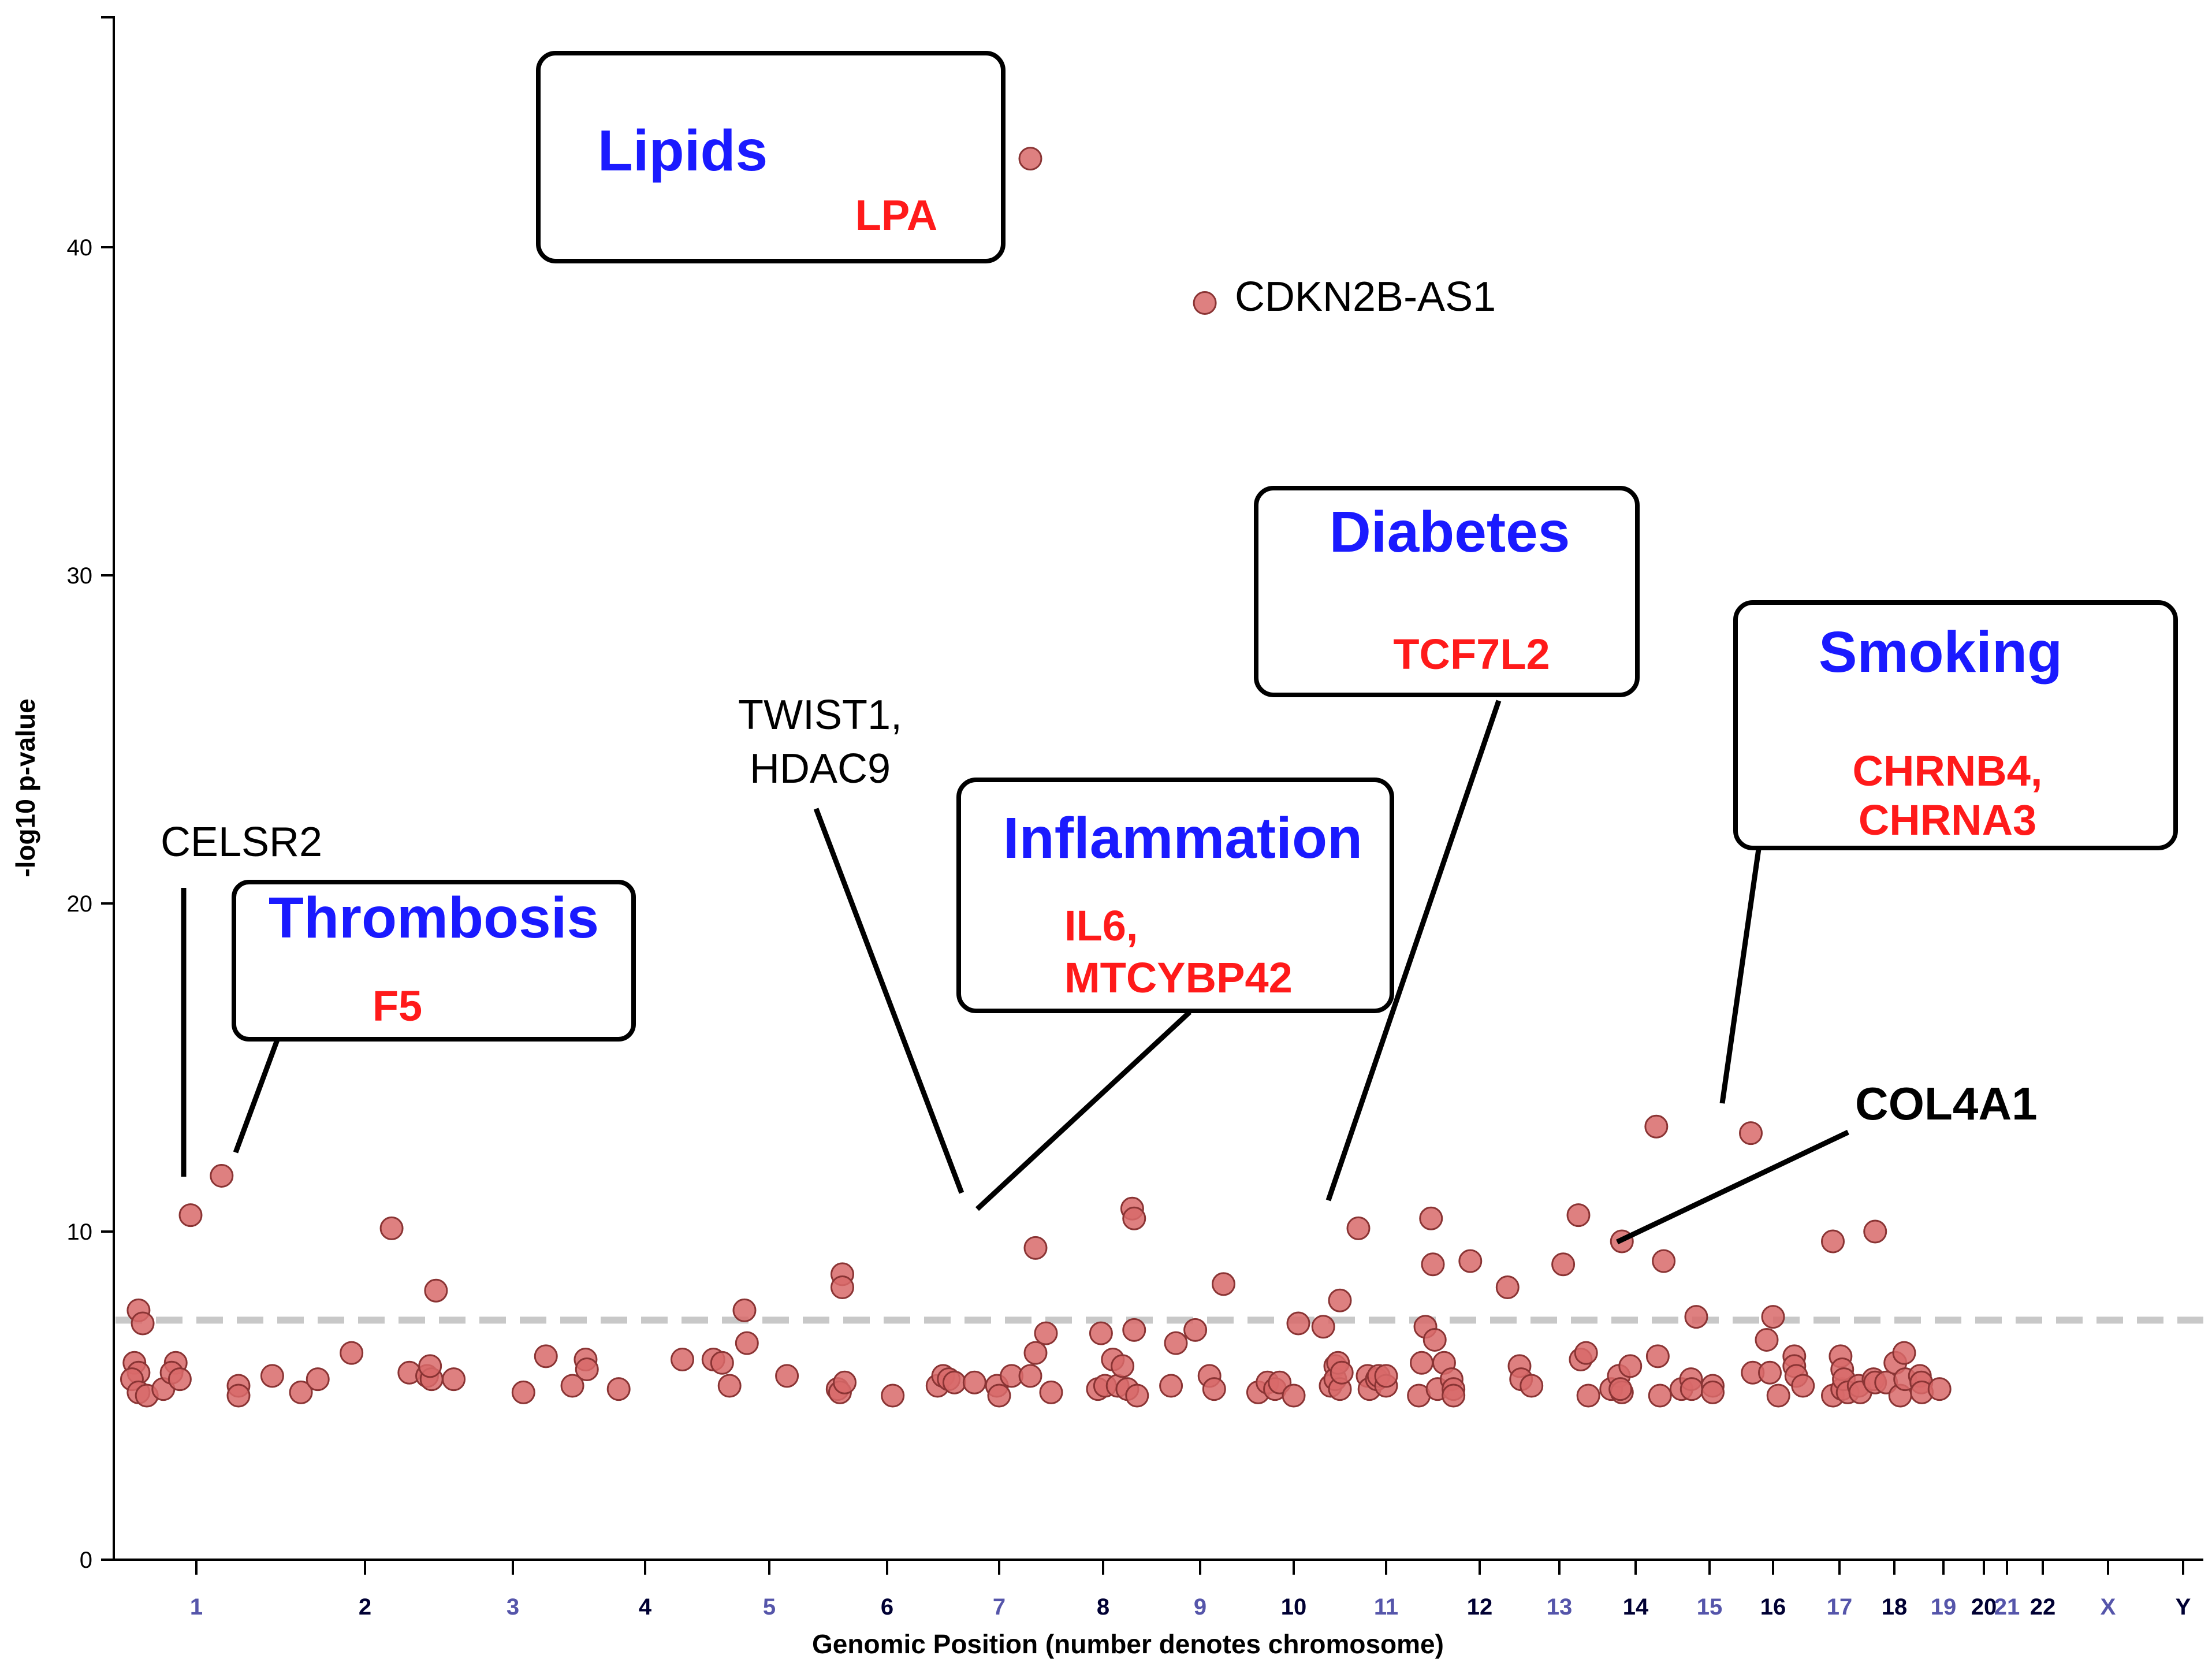  I want to click on col4a1-leader, so click(1732, 1187).